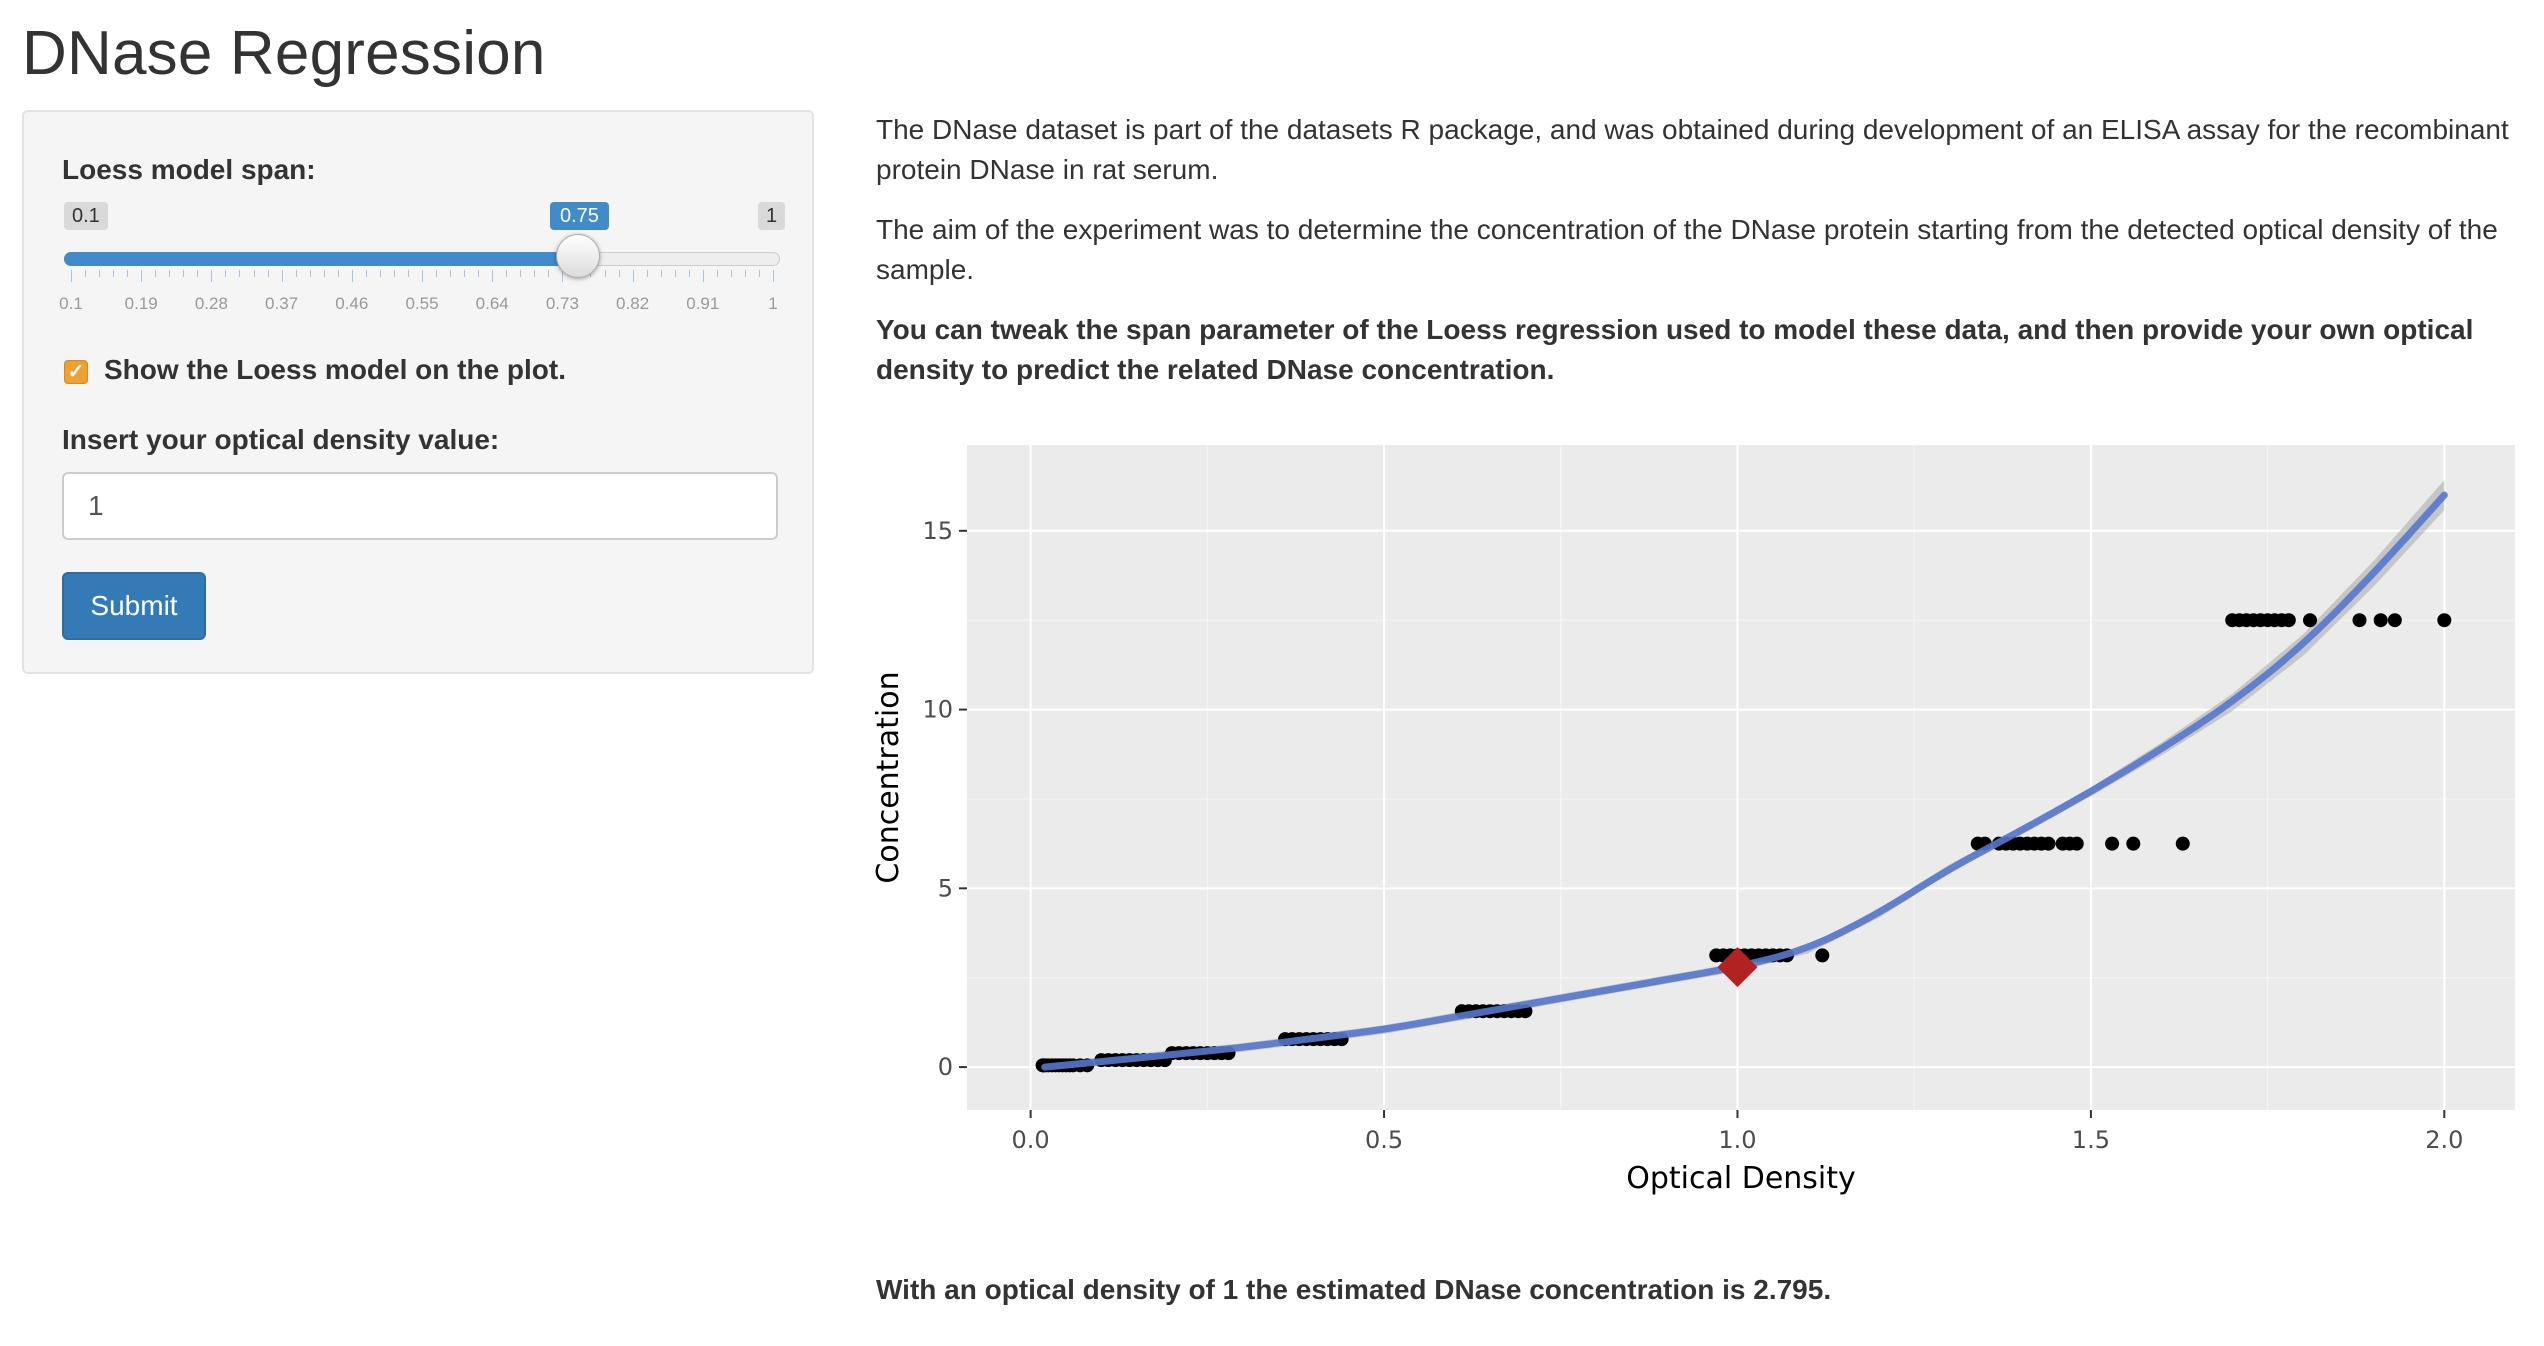 The width and height of the screenshot is (2544, 1346). I want to click on y-axis-label: Concentration, so click(888, 777).